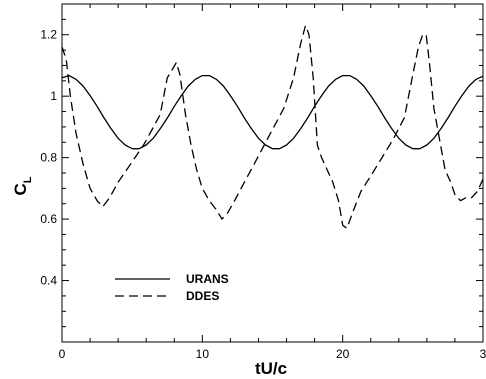  What do you see at coordinates (20, 189) in the screenshot?
I see `y-axis-title-main: C` at bounding box center [20, 189].